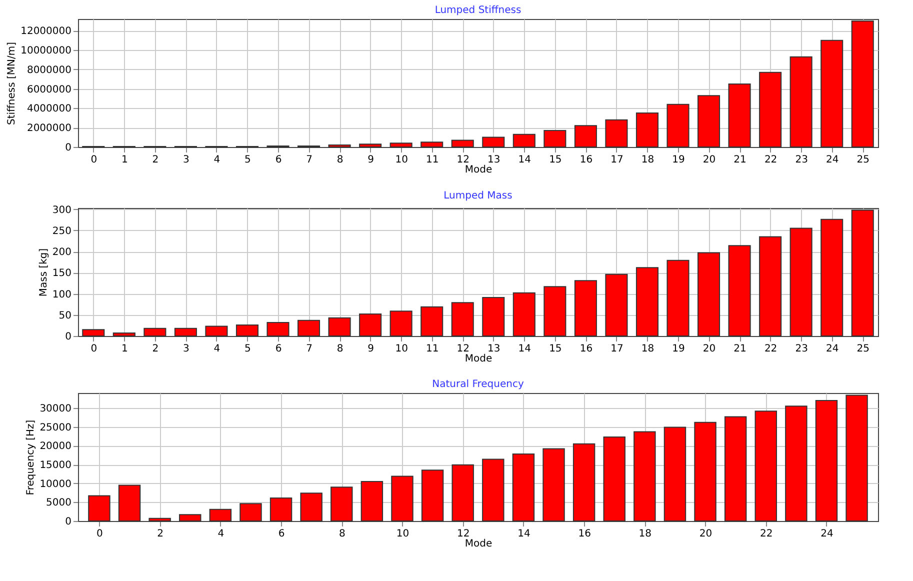  Describe the element at coordinates (217, 349) in the screenshot. I see `x-tick-label: 4` at that location.